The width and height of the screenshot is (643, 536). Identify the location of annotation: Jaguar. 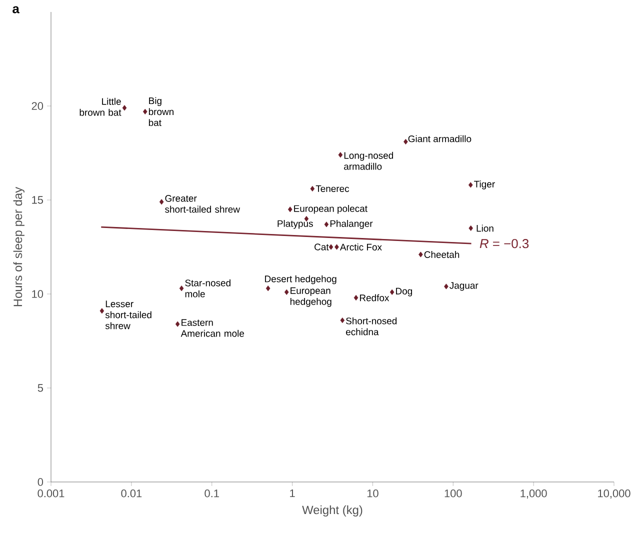
(464, 286).